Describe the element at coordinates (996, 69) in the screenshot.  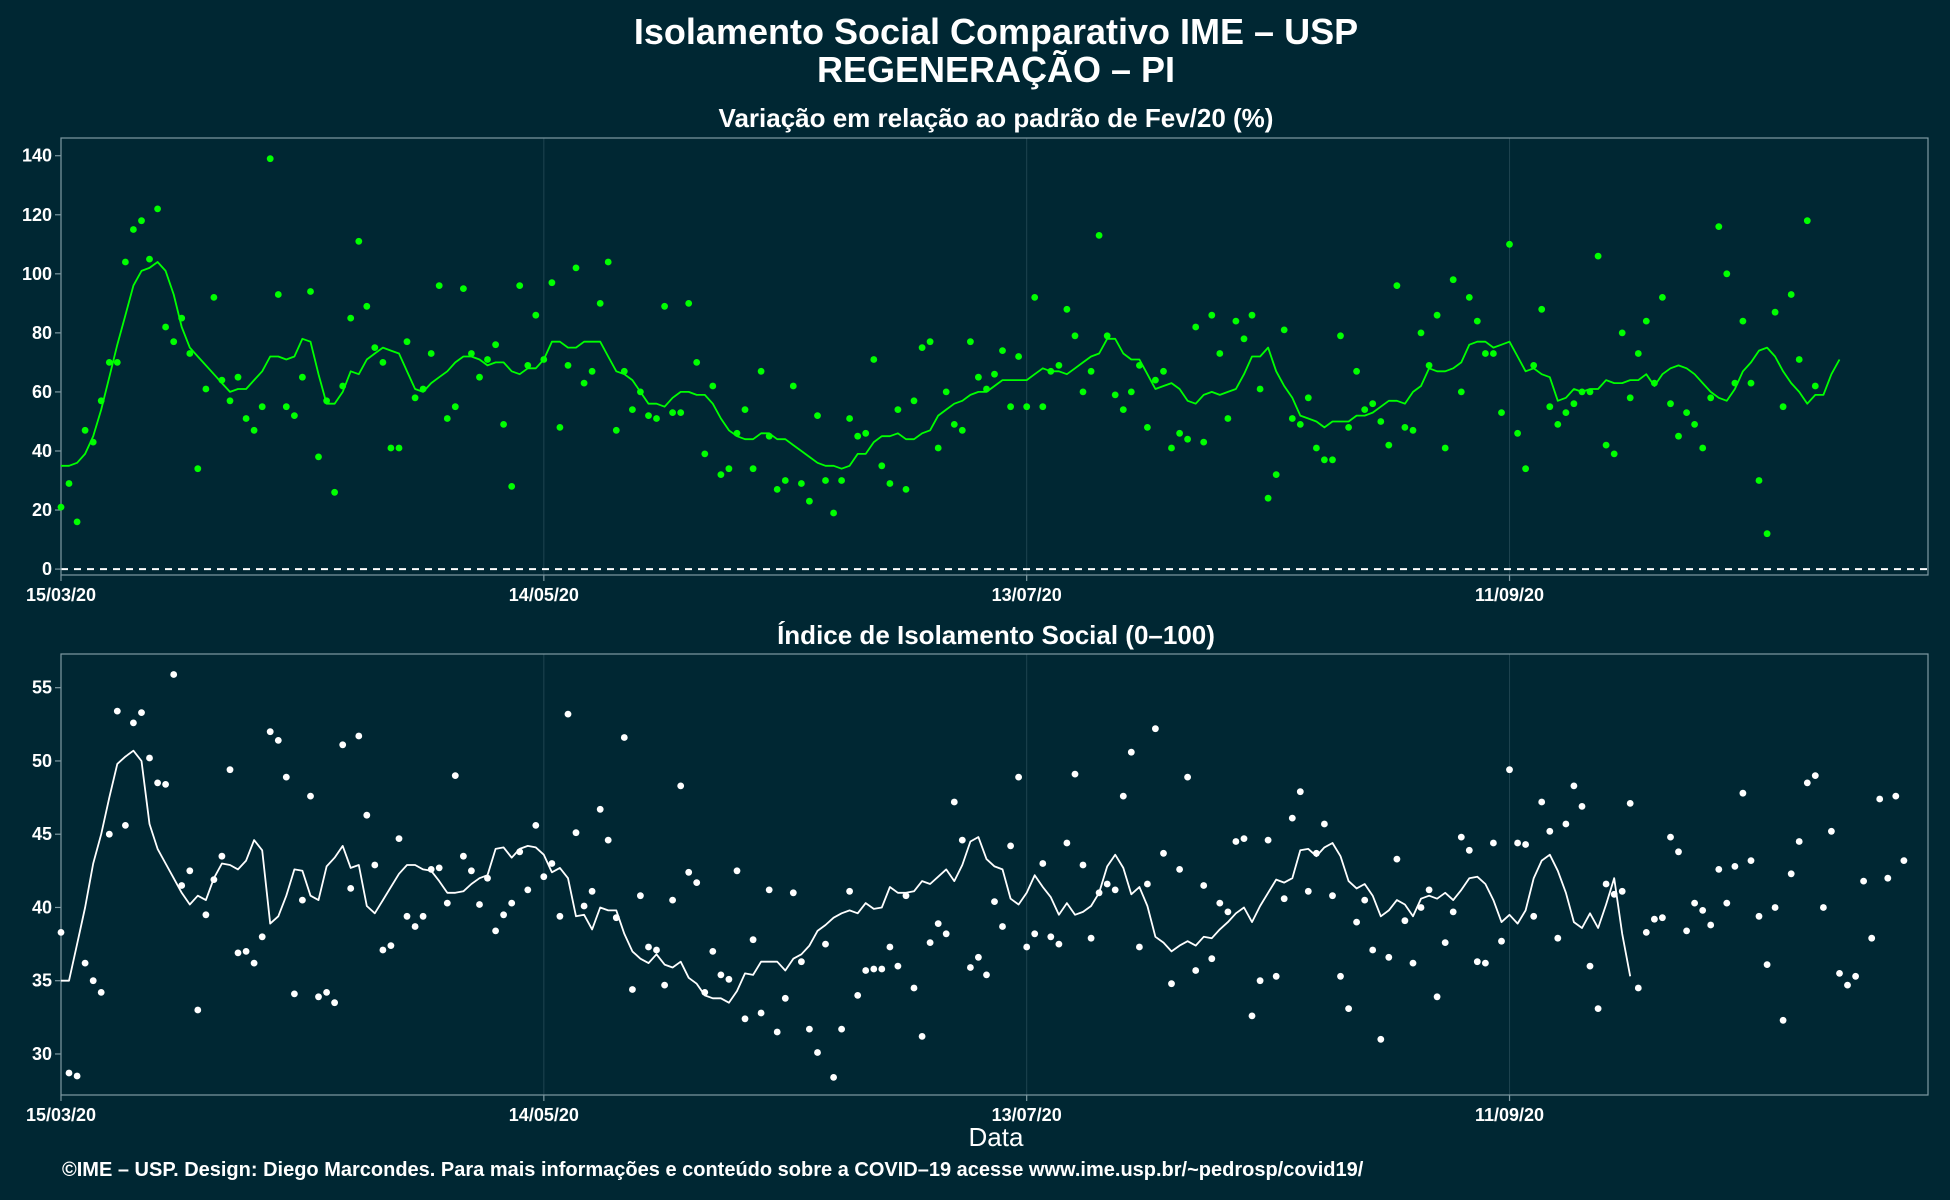
I see `main-subtitle: REGENERAÇÃO – PI` at that location.